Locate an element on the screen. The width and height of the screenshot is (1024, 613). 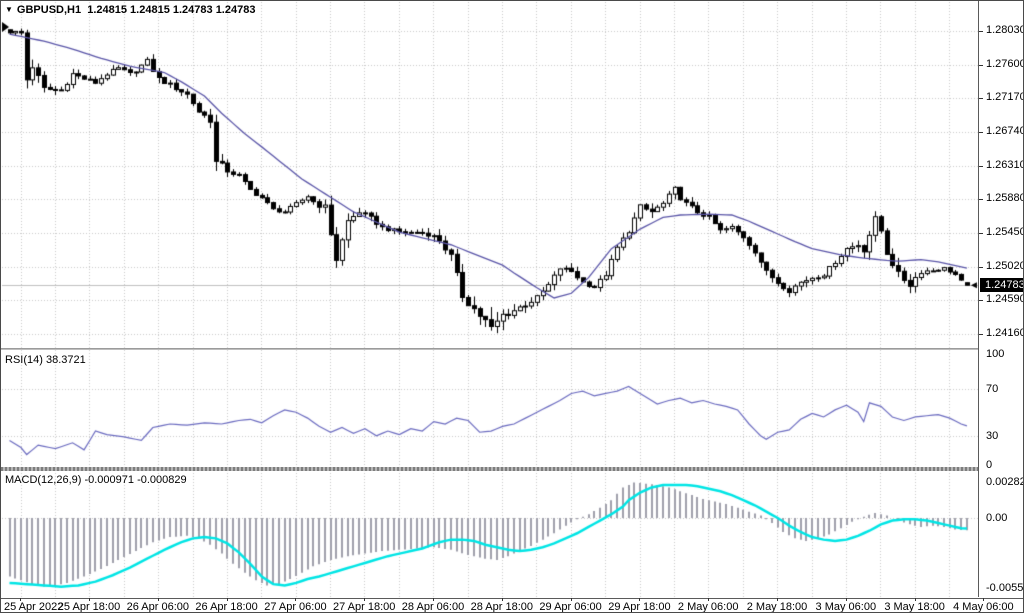
price-axis-label: 1.24590 is located at coordinates (1005, 299).